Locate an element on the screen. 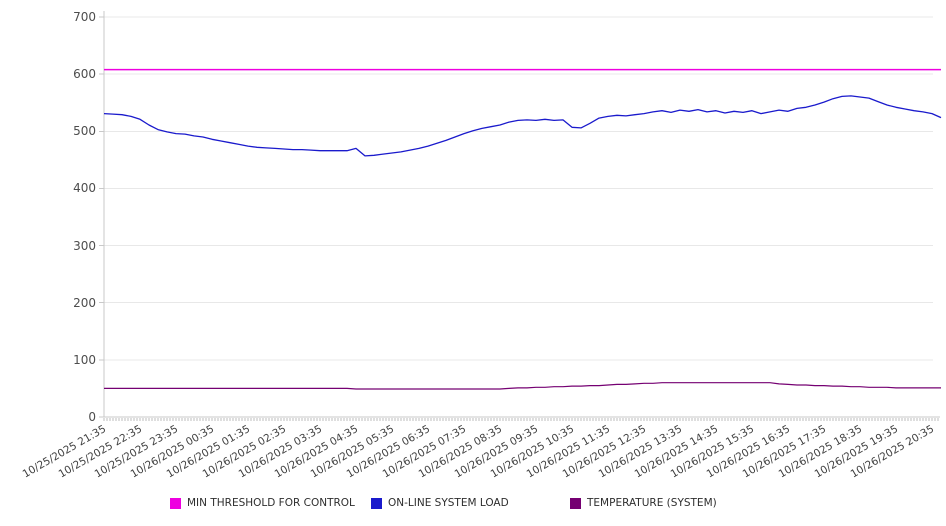 The height and width of the screenshot is (526, 946). y-tick-label: 400 is located at coordinates (84, 188).